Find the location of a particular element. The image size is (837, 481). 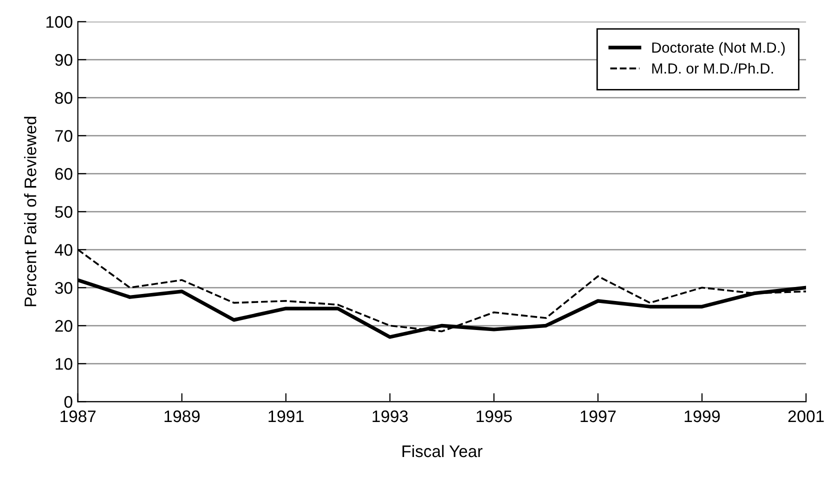

x-tick-label: 1987 is located at coordinates (78, 416).